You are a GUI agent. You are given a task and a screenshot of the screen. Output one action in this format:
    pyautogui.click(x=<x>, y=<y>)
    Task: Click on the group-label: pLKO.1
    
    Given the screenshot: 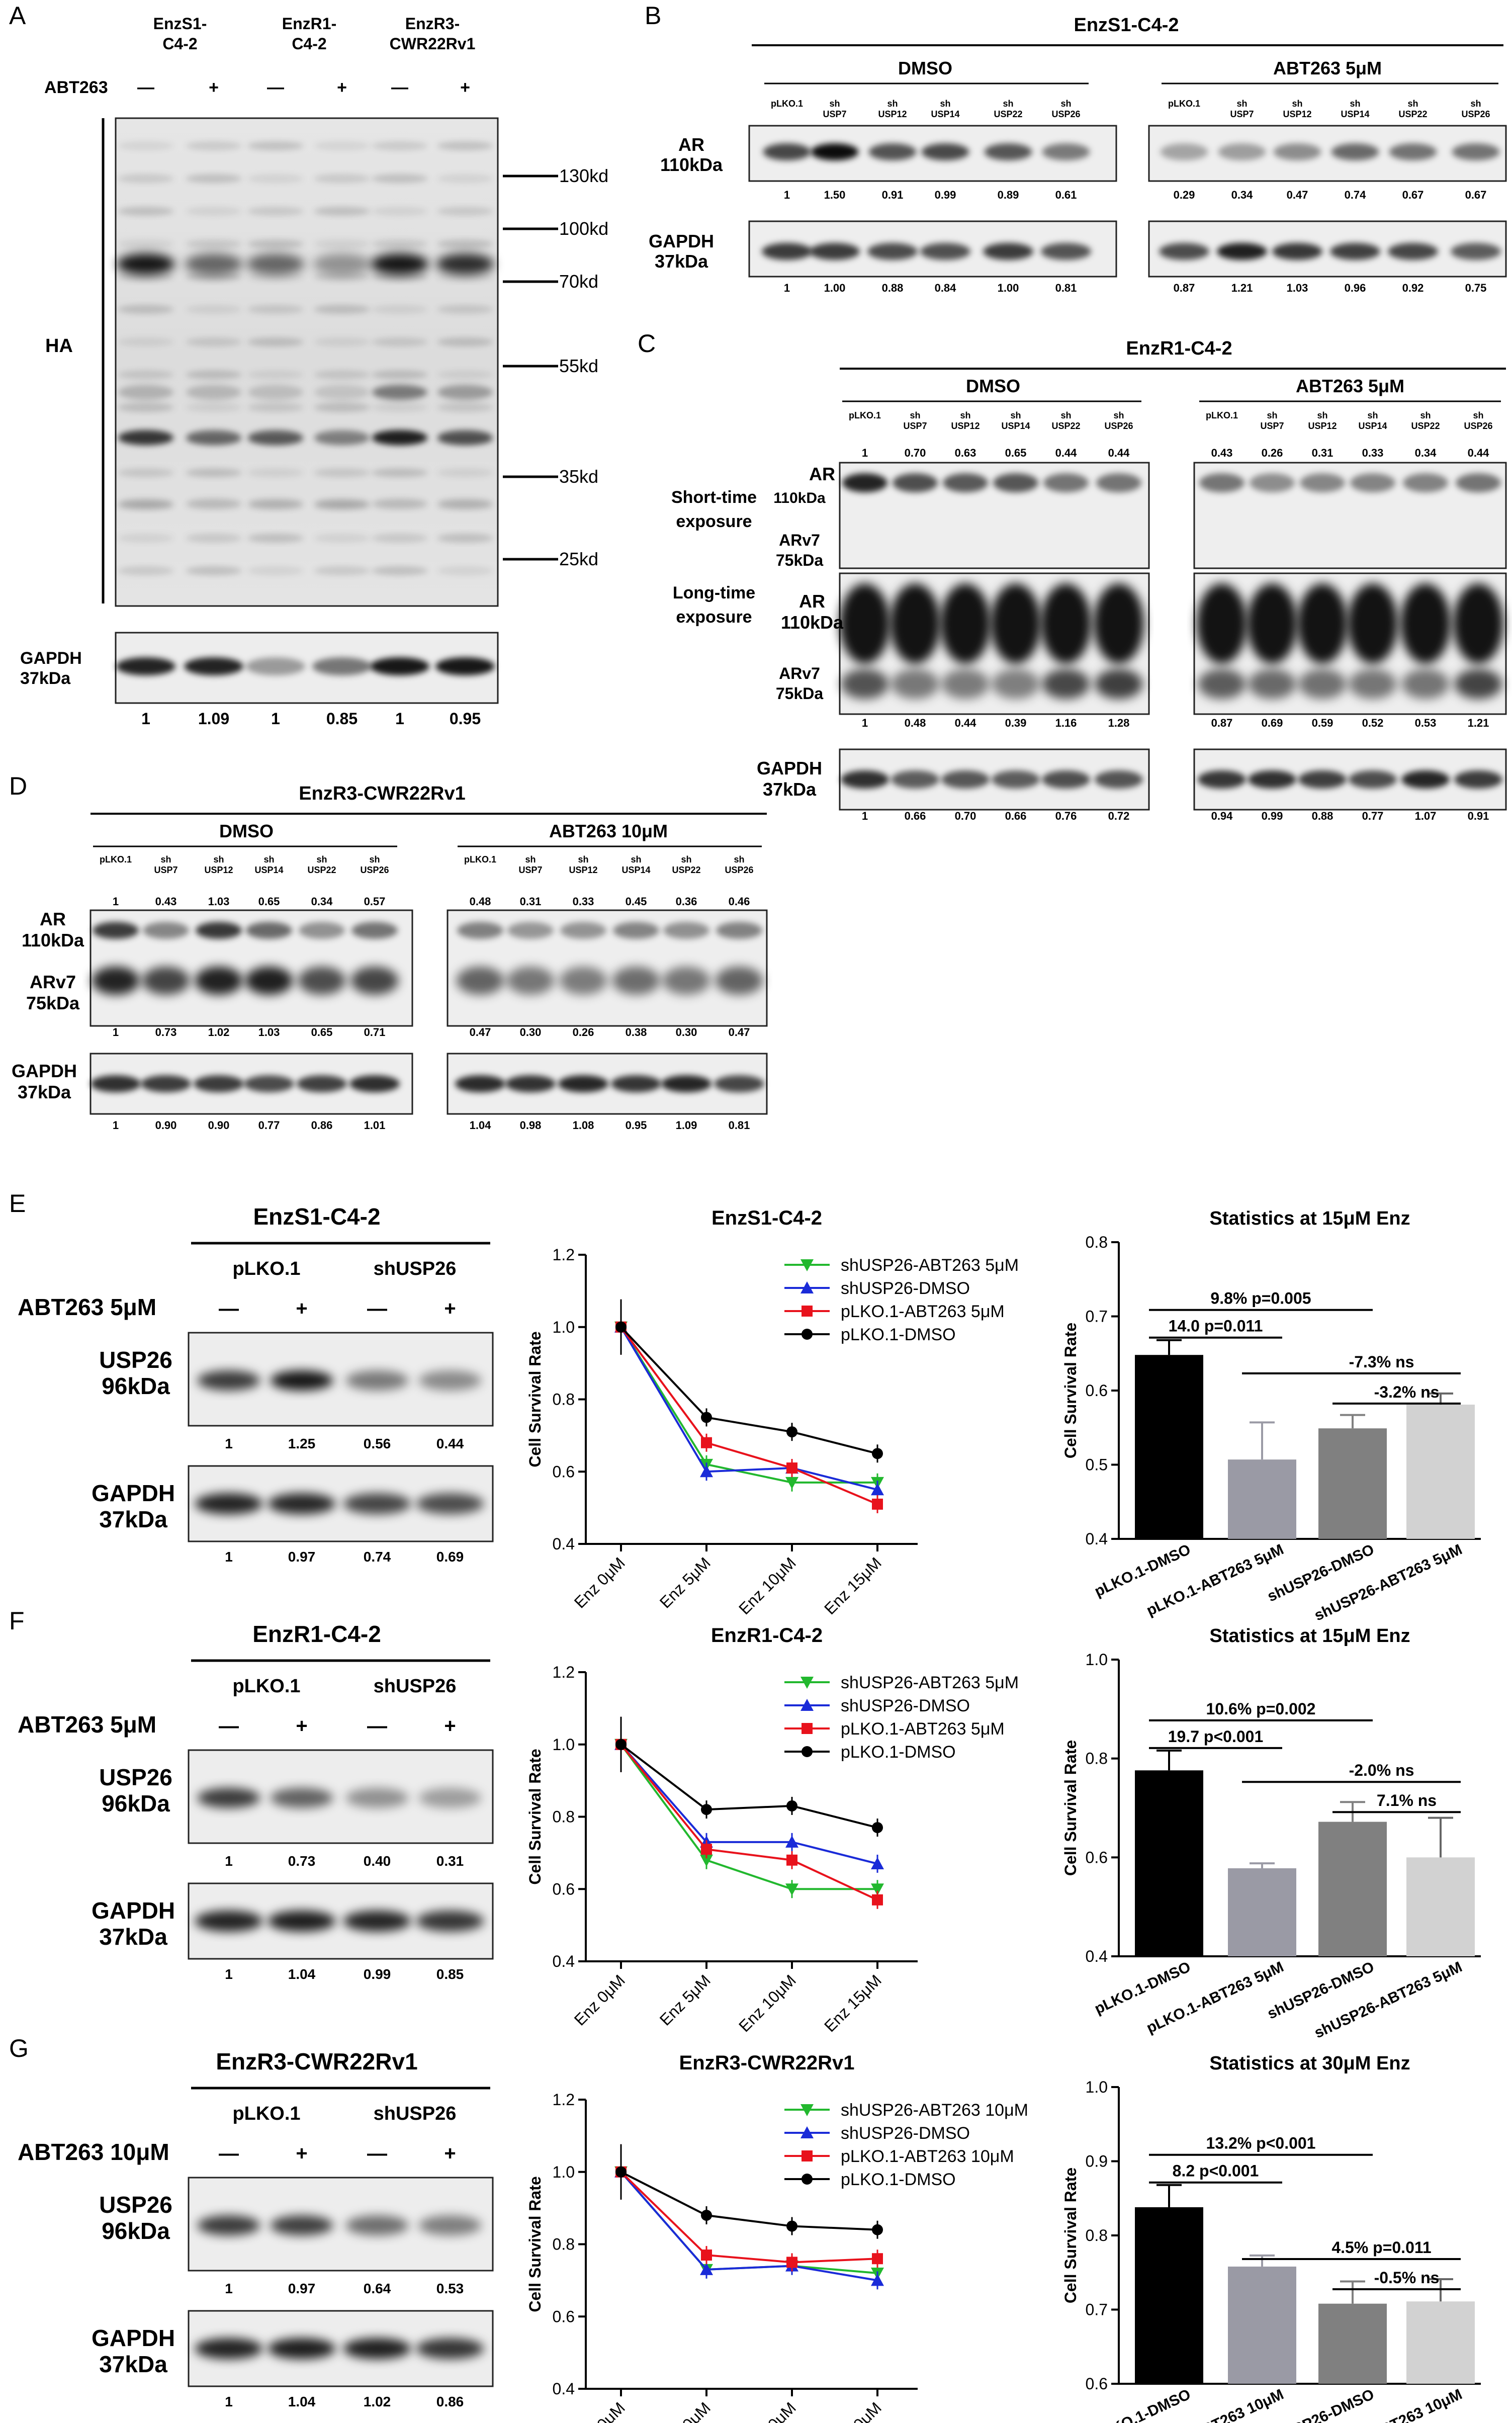 What is the action you would take?
    pyautogui.click(x=266, y=1268)
    